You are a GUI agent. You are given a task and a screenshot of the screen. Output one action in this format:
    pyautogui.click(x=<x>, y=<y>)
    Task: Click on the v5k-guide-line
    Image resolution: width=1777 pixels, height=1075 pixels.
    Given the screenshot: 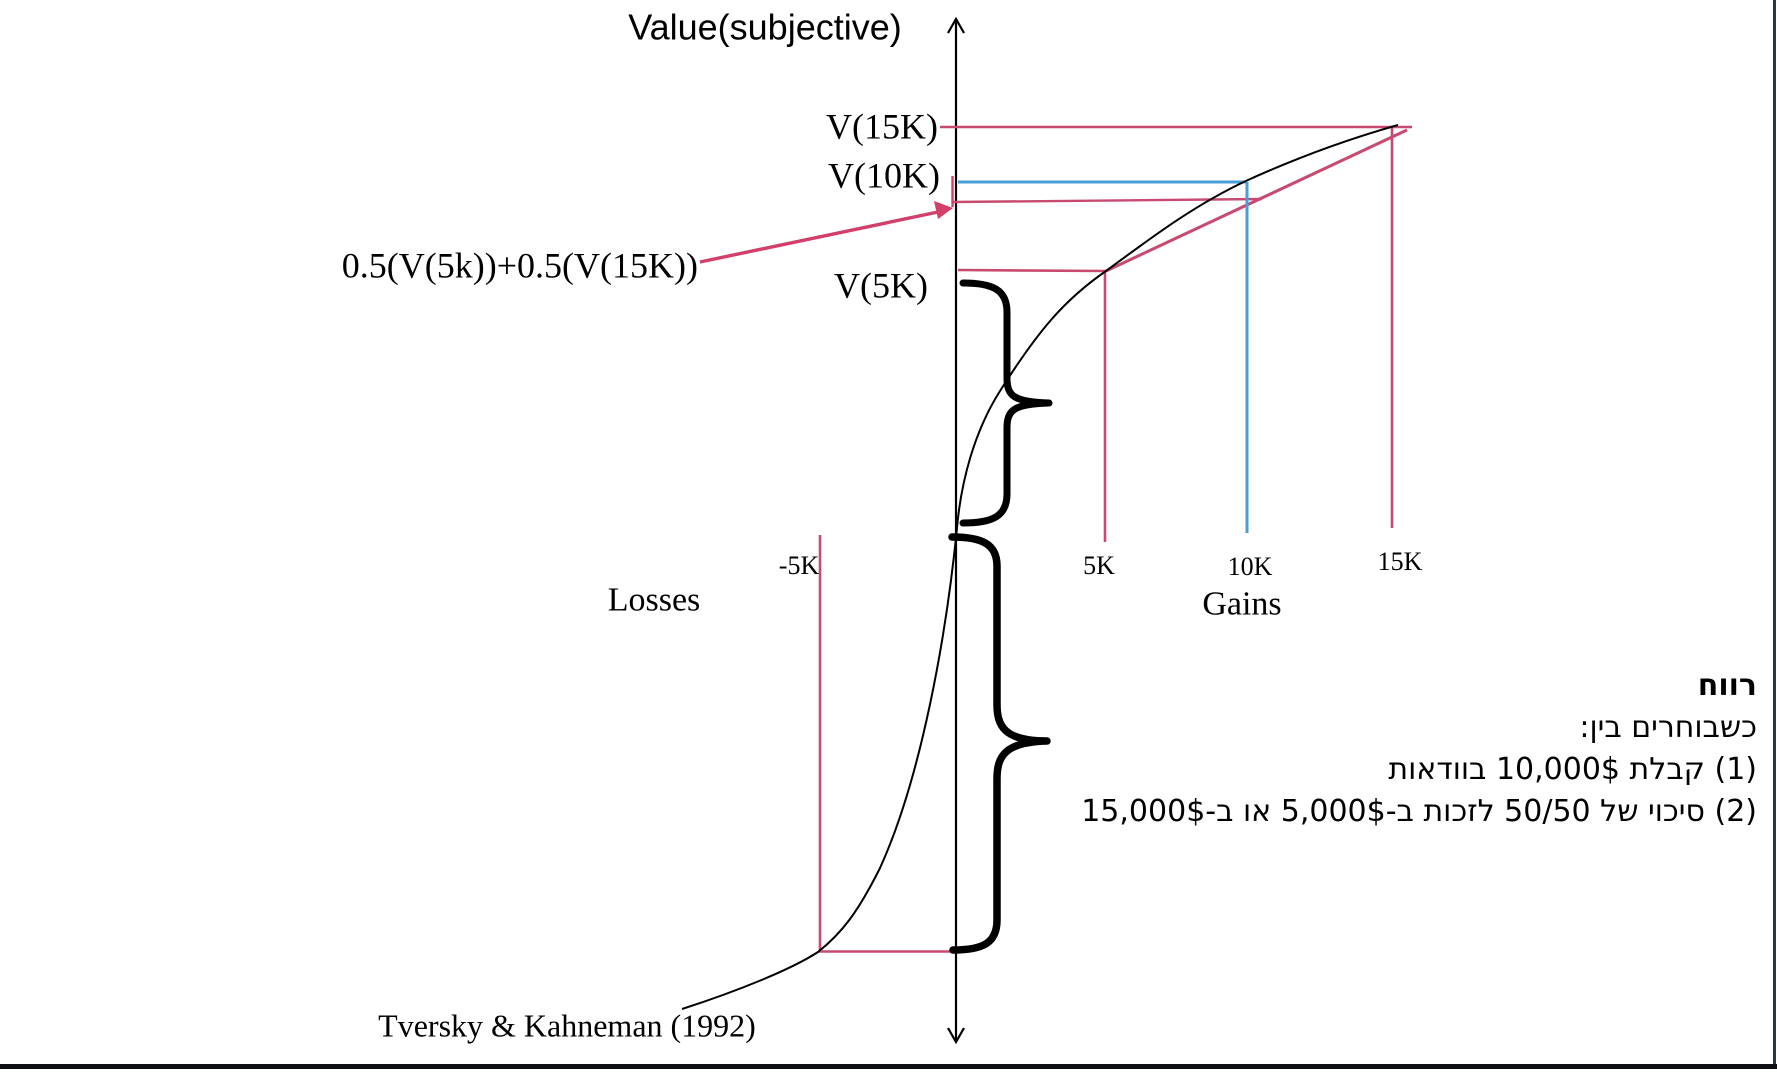 What is the action you would take?
    pyautogui.click(x=1032, y=270)
    